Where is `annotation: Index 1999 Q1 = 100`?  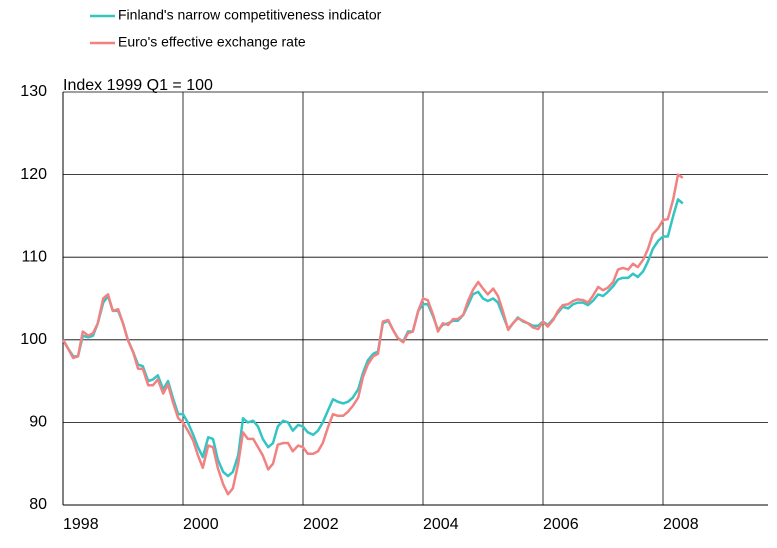
annotation: Index 1999 Q1 = 100 is located at coordinates (138, 85).